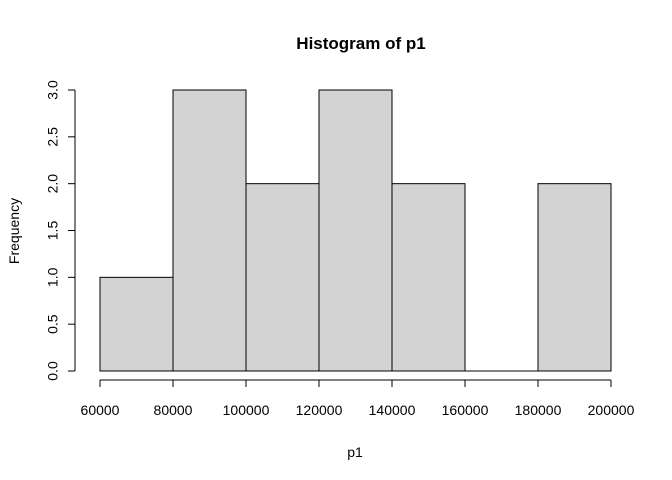 This screenshot has height=480, width=672. What do you see at coordinates (53, 371) in the screenshot?
I see `y-tick-label: 0.0` at bounding box center [53, 371].